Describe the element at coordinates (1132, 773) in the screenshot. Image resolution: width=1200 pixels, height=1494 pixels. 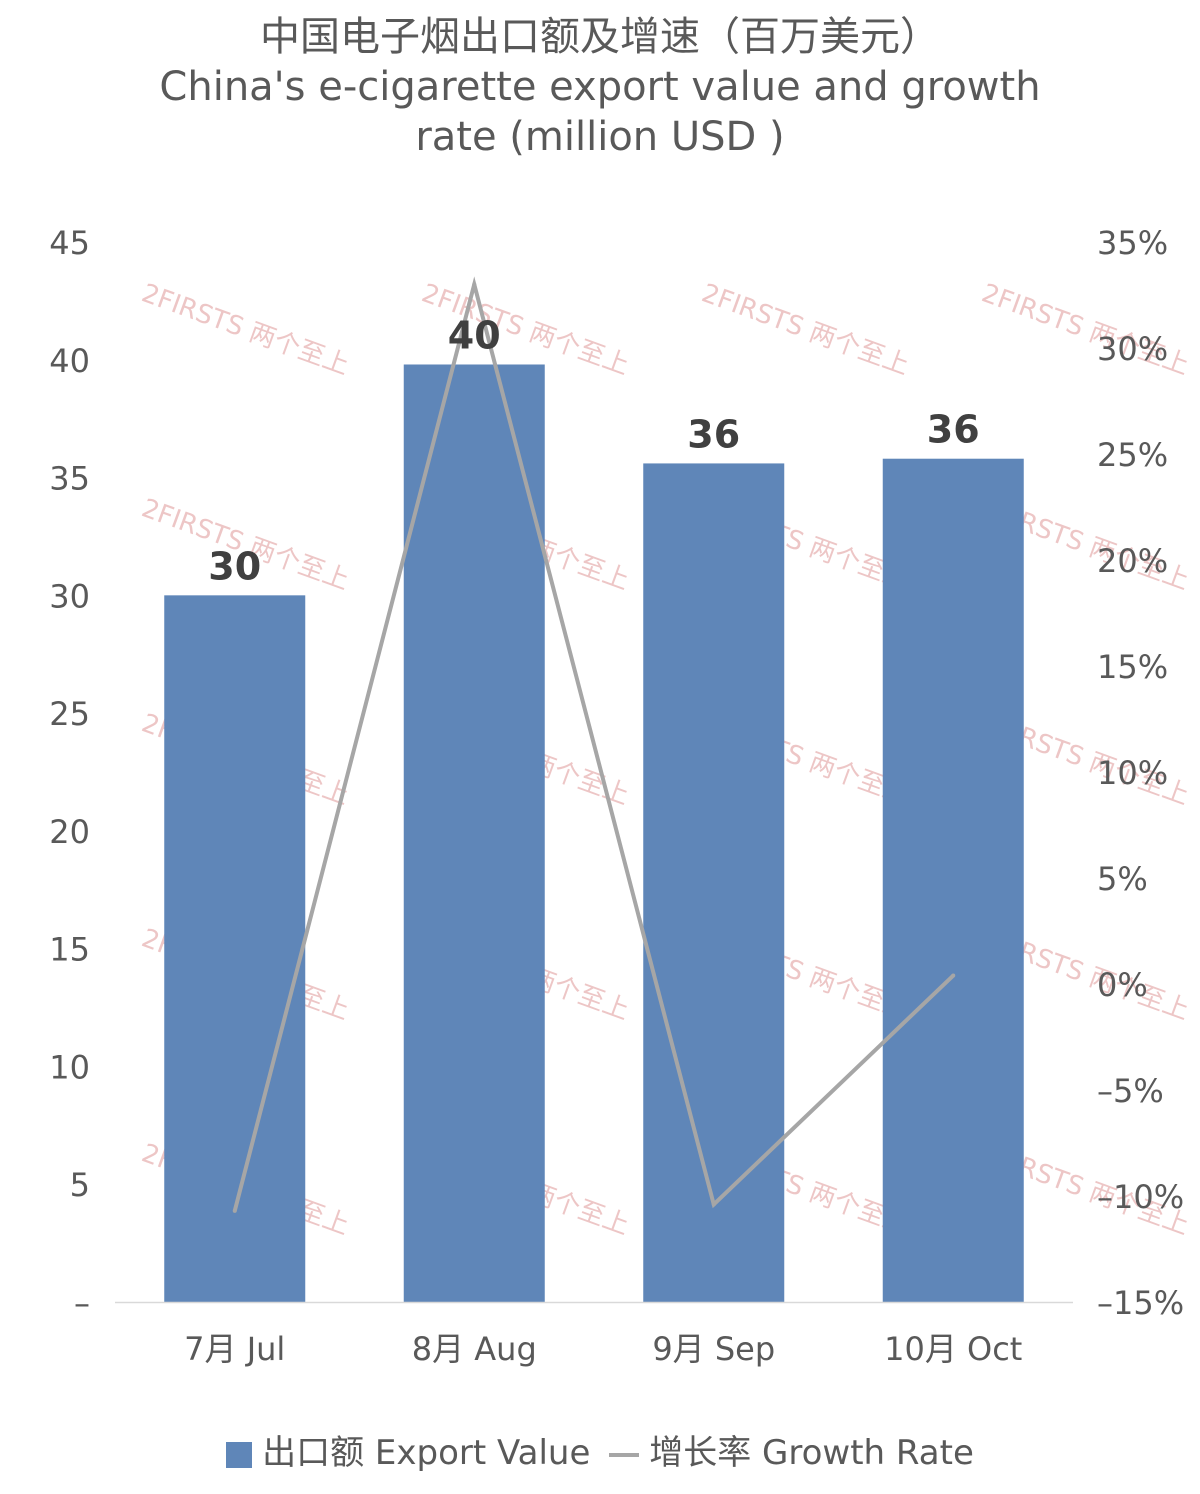
I see `y-right-tick-label: 10%` at that location.